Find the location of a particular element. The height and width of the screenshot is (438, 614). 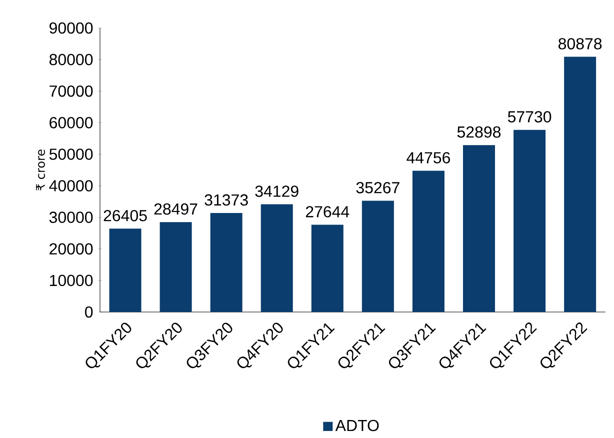

y-tick-label: 80000 is located at coordinates (71, 60).